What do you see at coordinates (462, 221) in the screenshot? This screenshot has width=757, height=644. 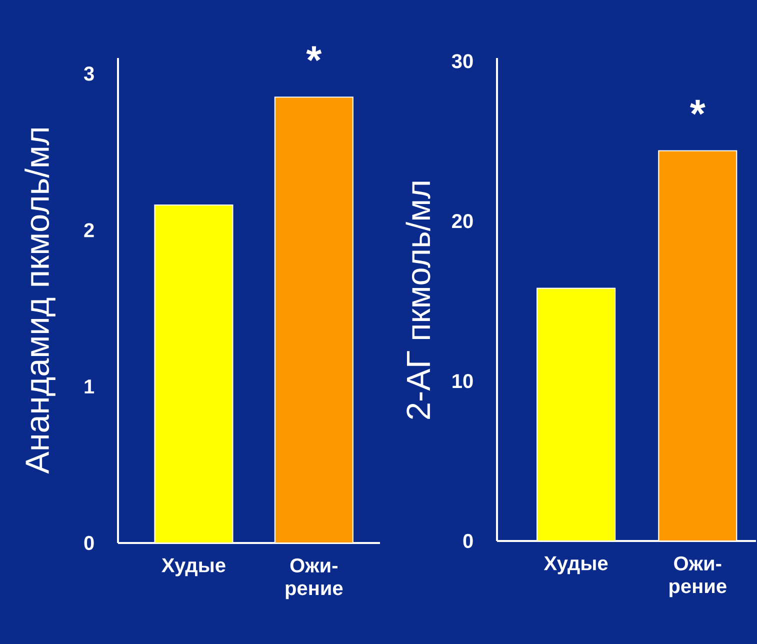 I see `y-tick-label: 20` at bounding box center [462, 221].